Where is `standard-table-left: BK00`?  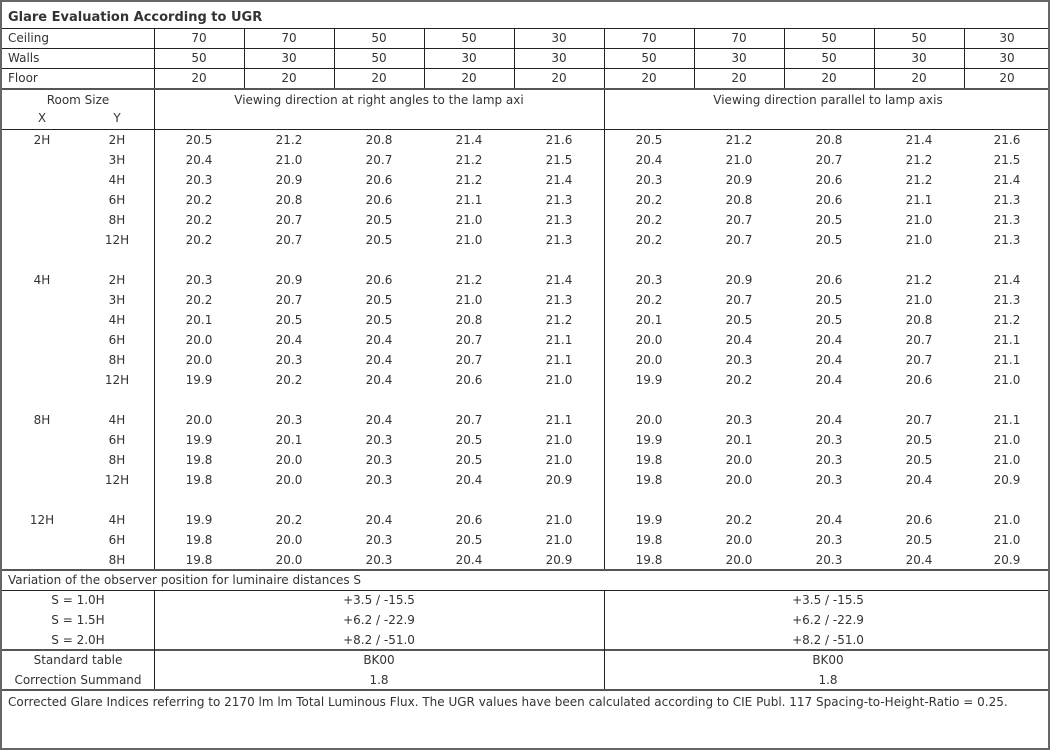
standard-table-left: BK00 is located at coordinates (379, 660).